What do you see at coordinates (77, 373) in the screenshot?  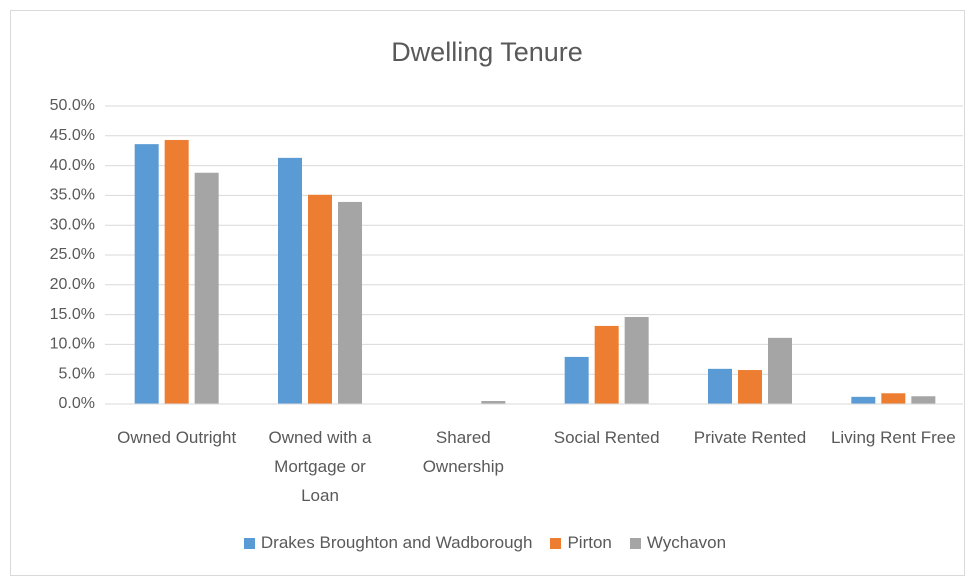 I see `y-tick-label: 5.0%` at bounding box center [77, 373].